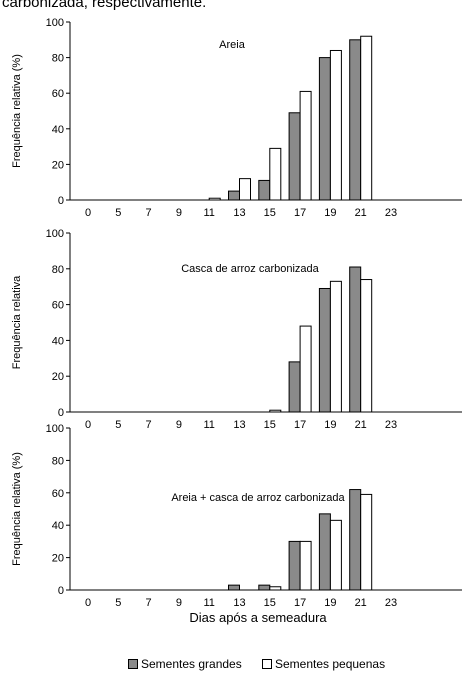 The width and height of the screenshot is (468, 677). I want to click on chart-title: Areia, so click(232, 45).